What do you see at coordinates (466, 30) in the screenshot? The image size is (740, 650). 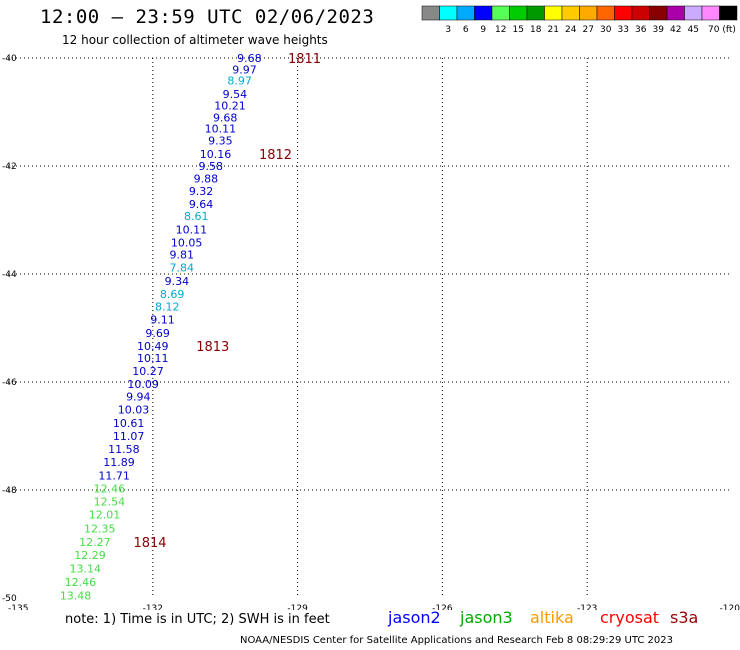 I see `legend-label: 6` at bounding box center [466, 30].